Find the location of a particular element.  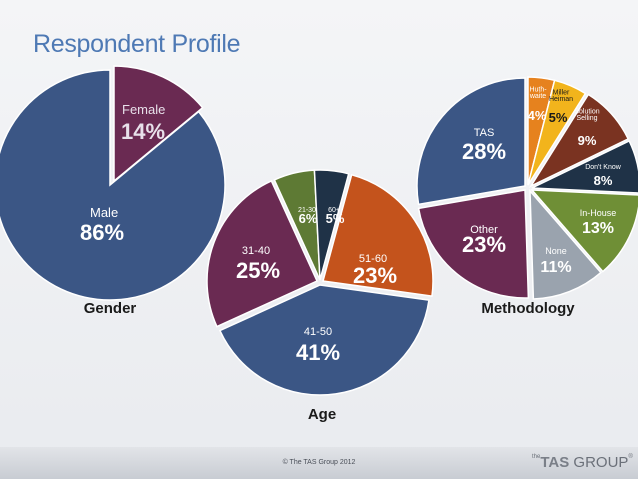

methodology-slice-solution-selling is located at coordinates (579, 140).